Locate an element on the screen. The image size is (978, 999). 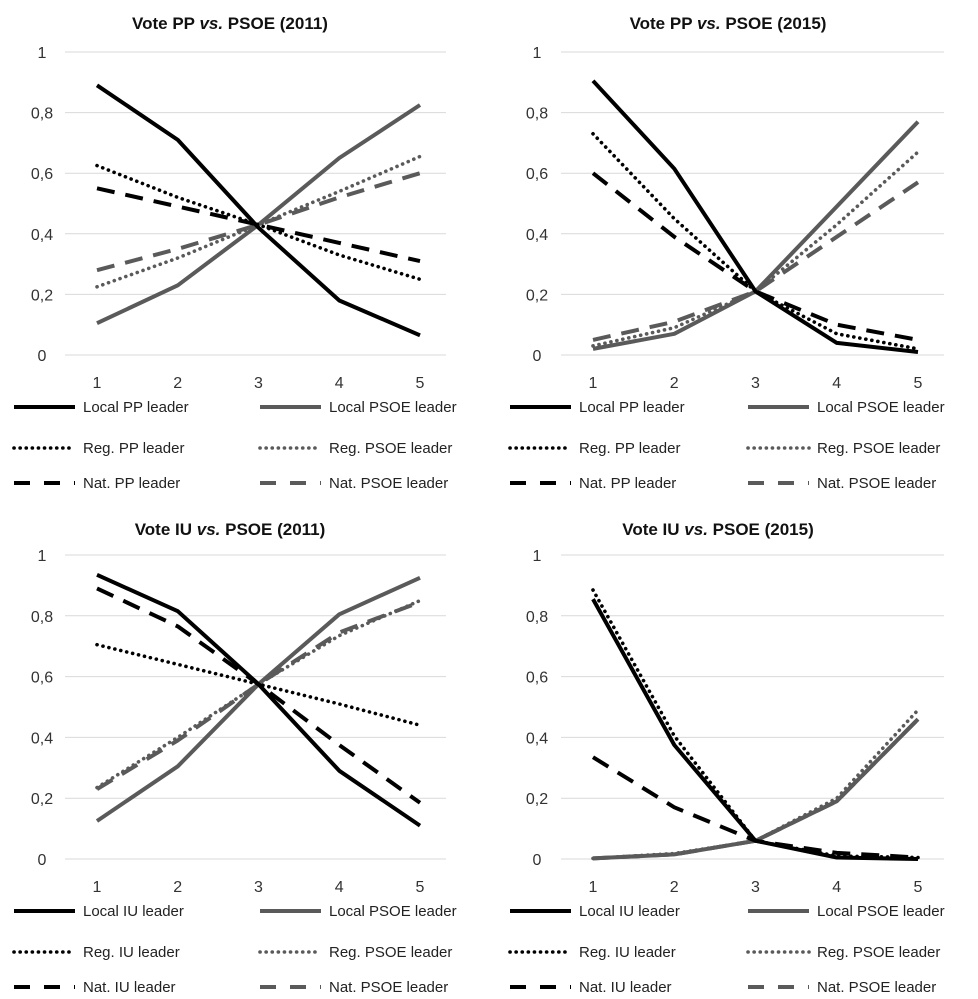
chart-title: Vote IU vs. PSOE (2011) is located at coordinates (230, 529).